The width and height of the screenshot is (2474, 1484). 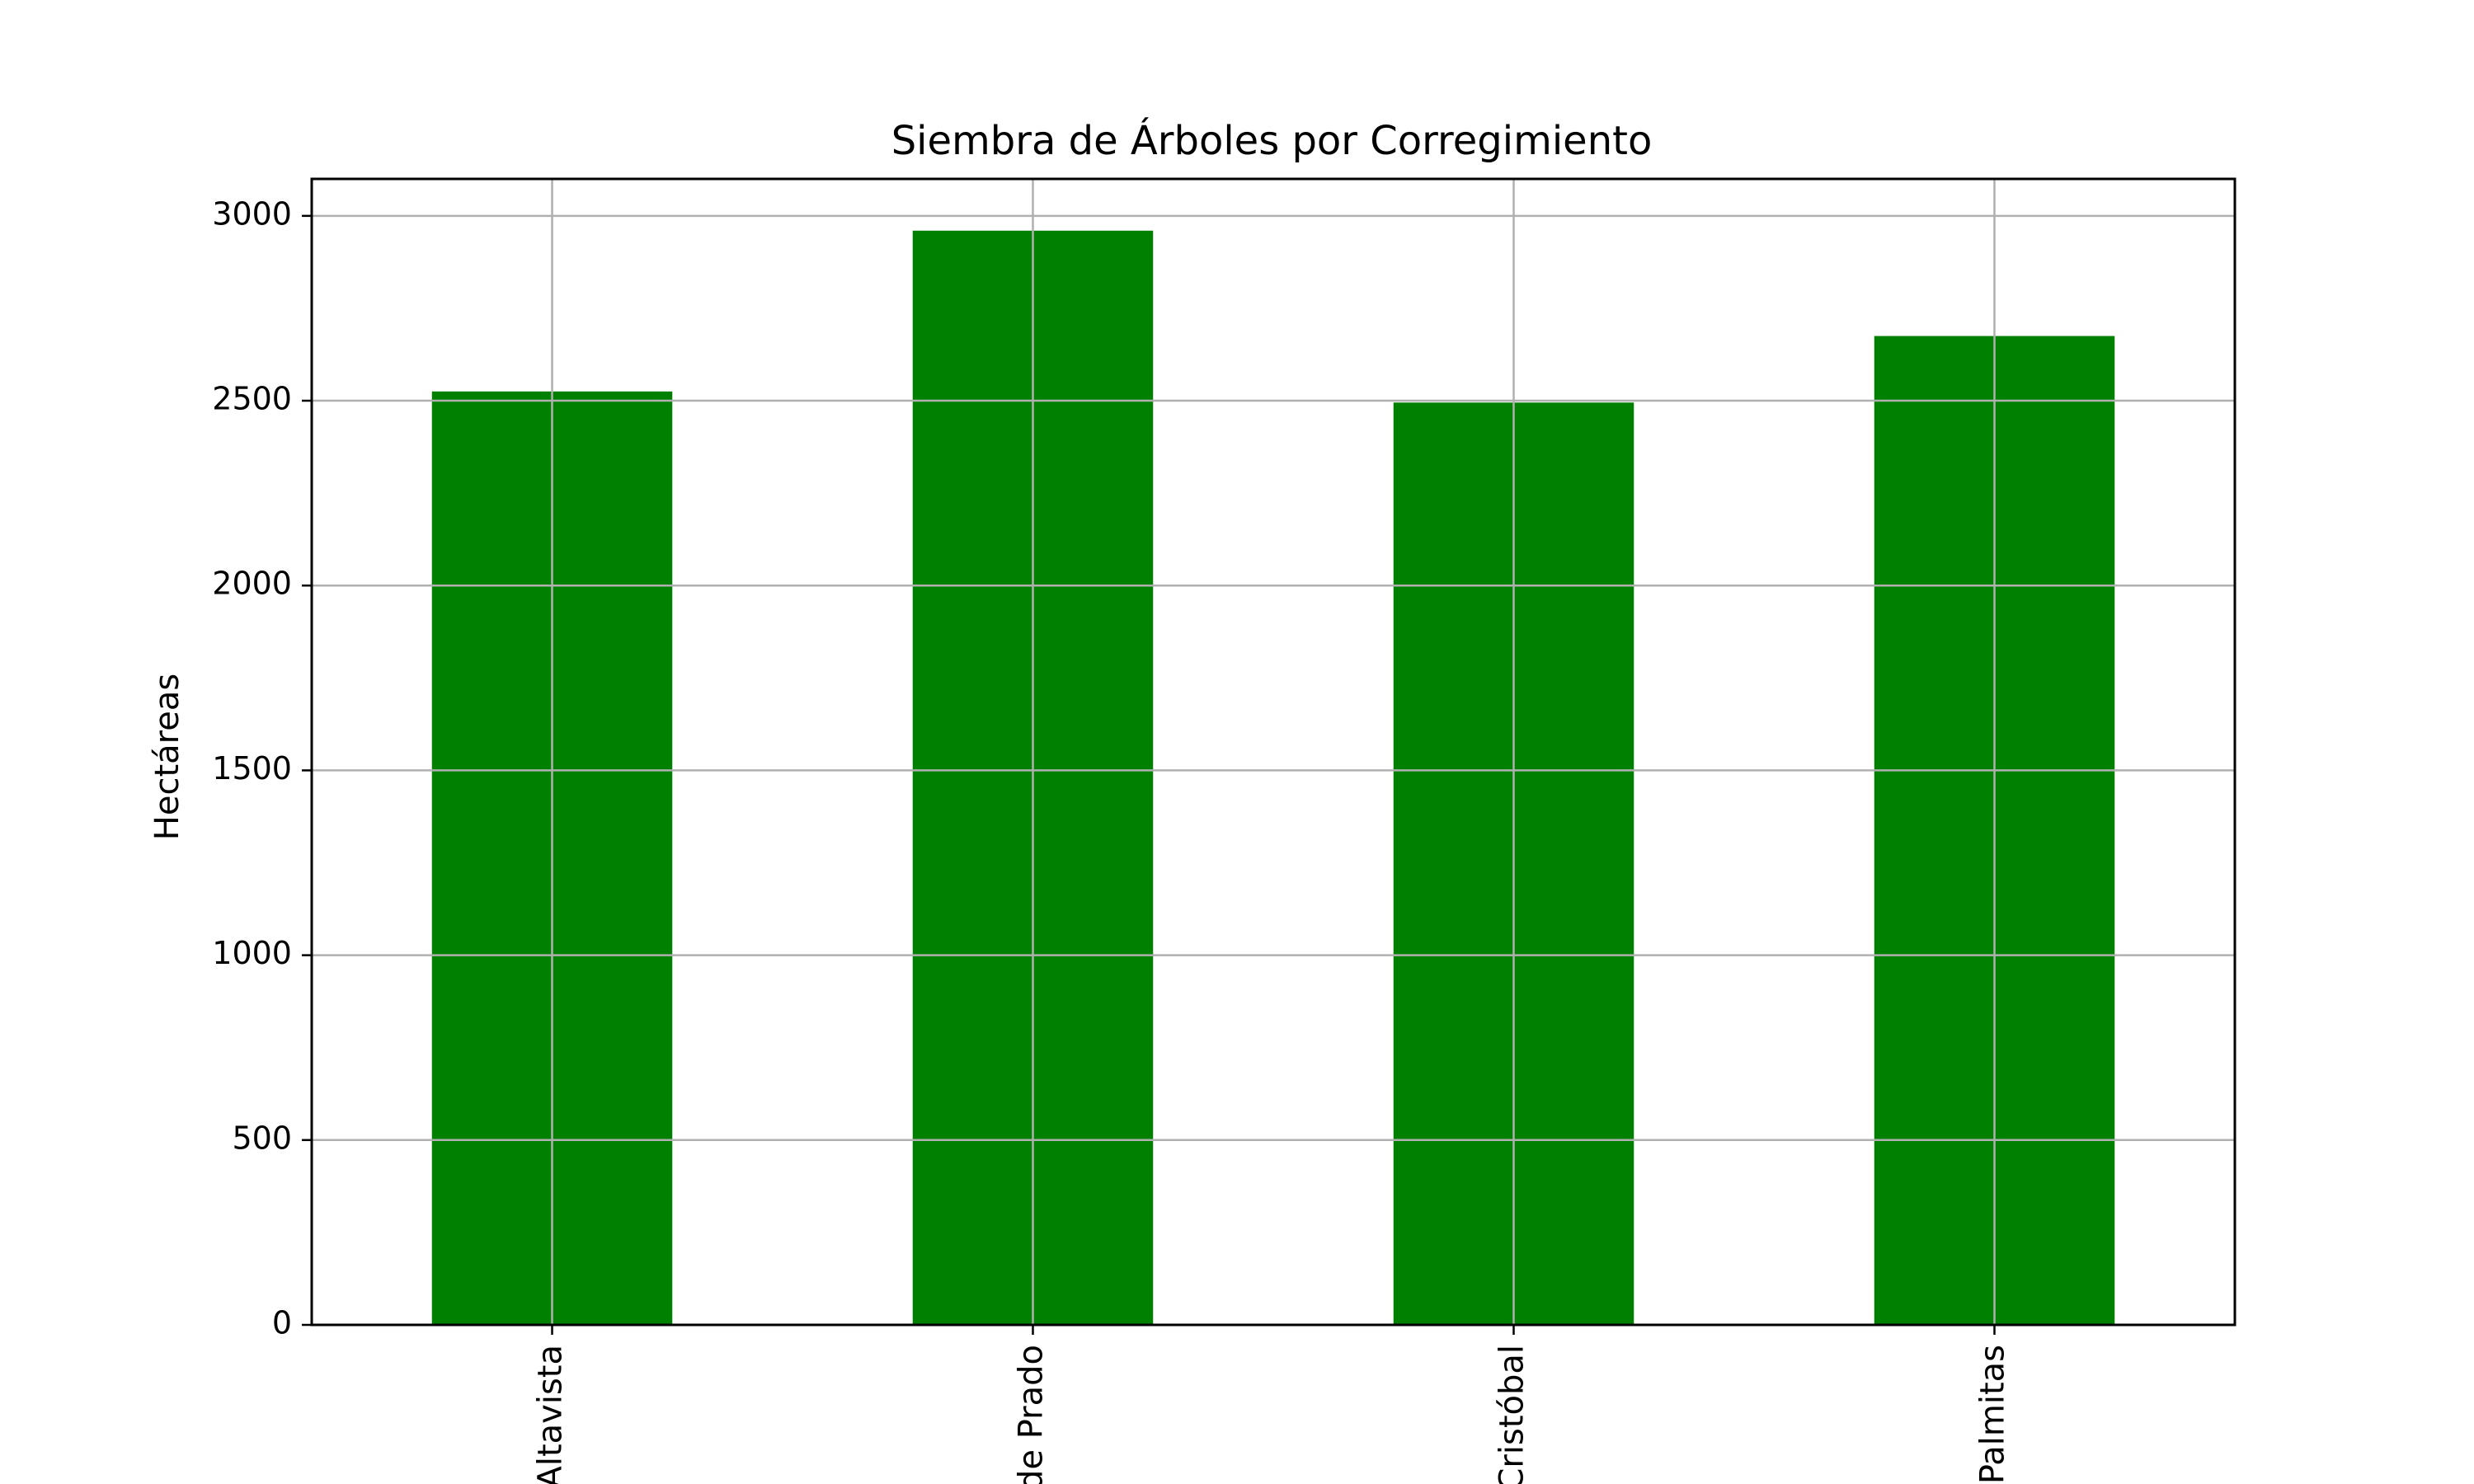 What do you see at coordinates (252, 399) in the screenshot?
I see `y-tick-label: 2500` at bounding box center [252, 399].